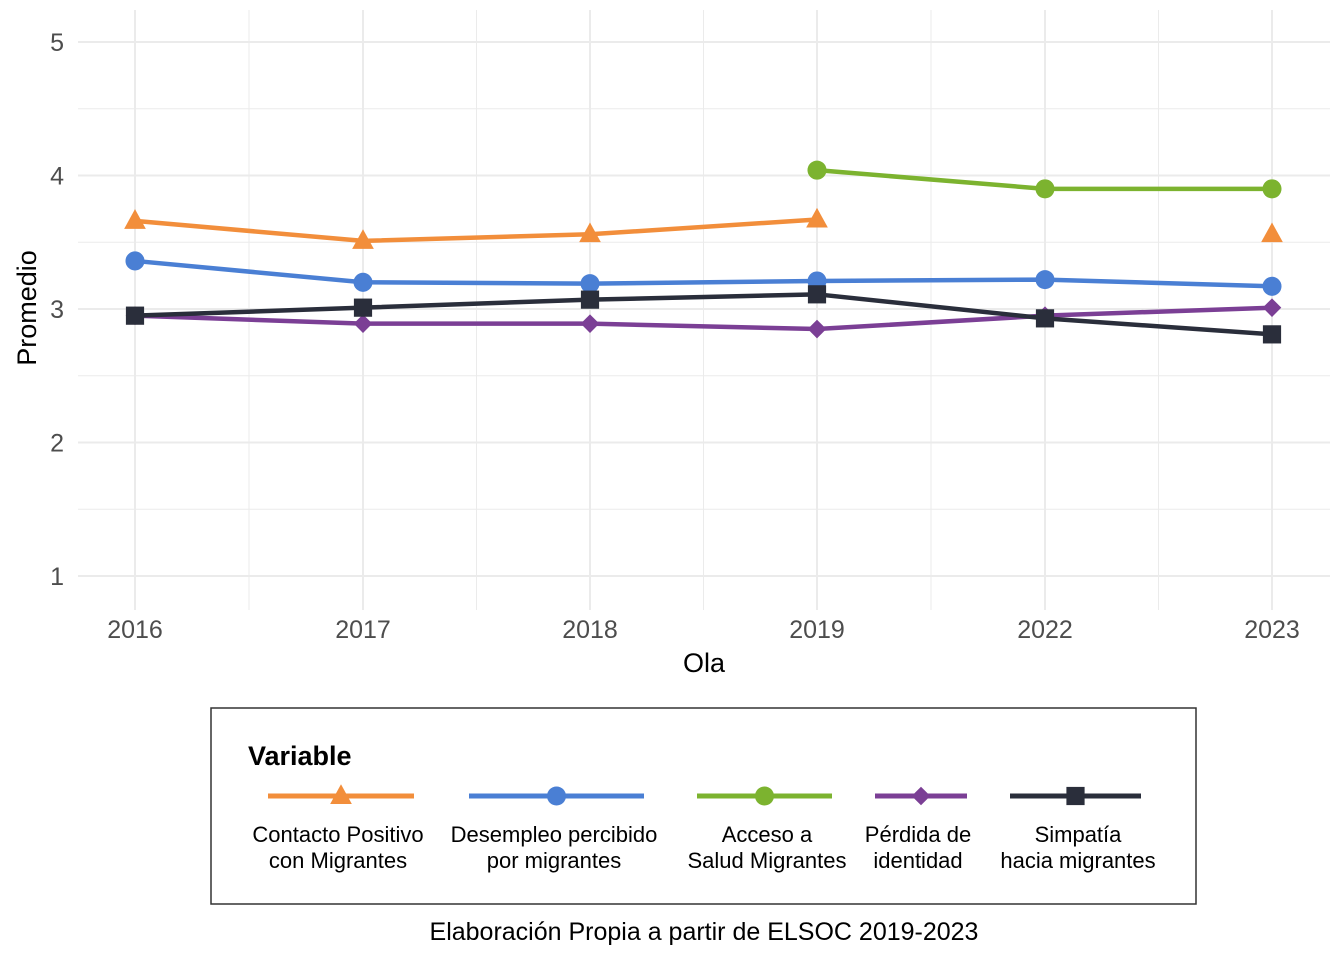 The image size is (1344, 960). What do you see at coordinates (27, 308) in the screenshot?
I see `y-axis-title: Promedio` at bounding box center [27, 308].